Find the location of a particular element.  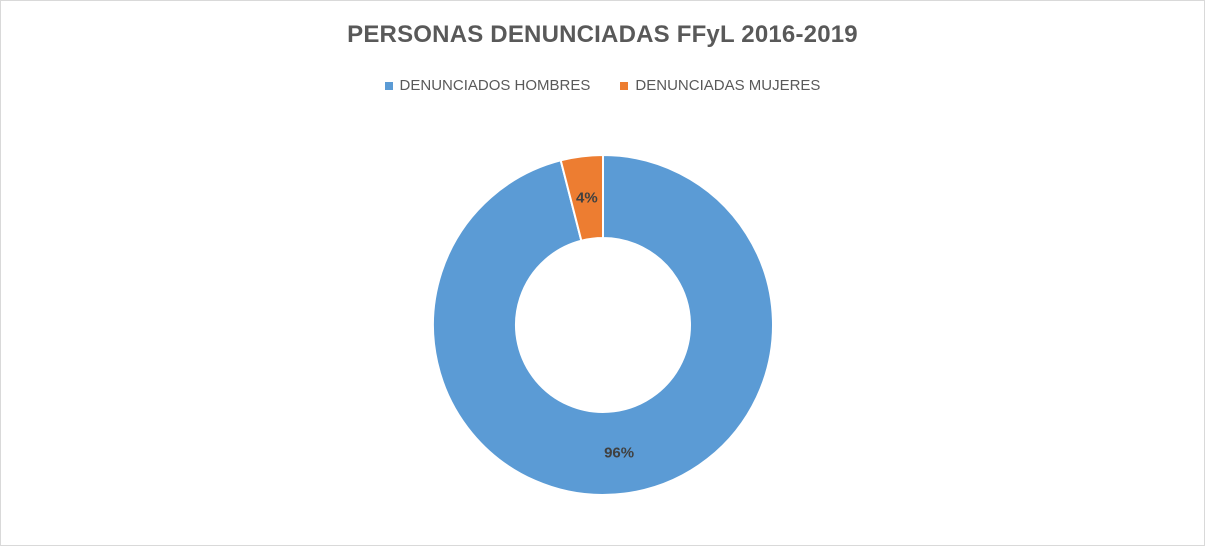

legend-swatch-mujeres is located at coordinates (624, 85).